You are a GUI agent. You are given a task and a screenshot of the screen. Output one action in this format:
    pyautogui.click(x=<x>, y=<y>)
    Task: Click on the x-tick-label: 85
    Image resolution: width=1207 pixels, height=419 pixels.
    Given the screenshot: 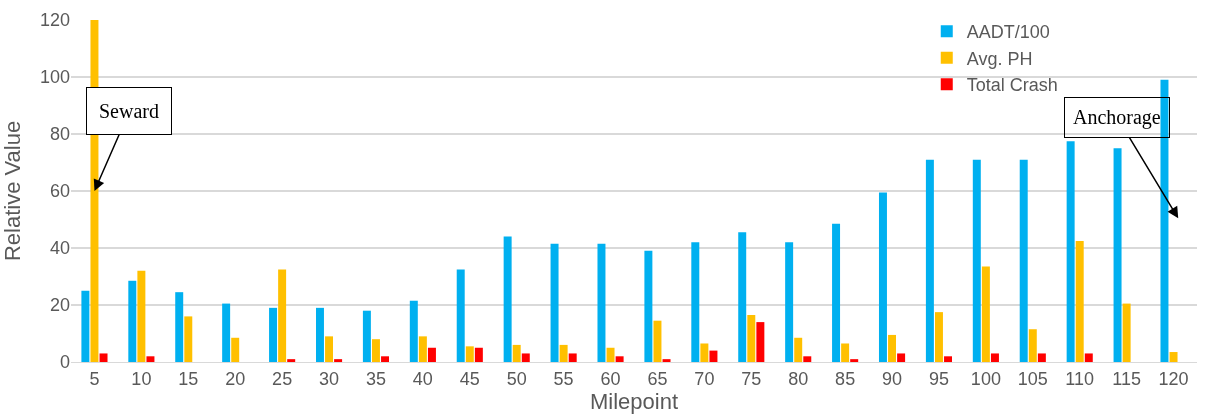 What is the action you would take?
    pyautogui.click(x=845, y=378)
    